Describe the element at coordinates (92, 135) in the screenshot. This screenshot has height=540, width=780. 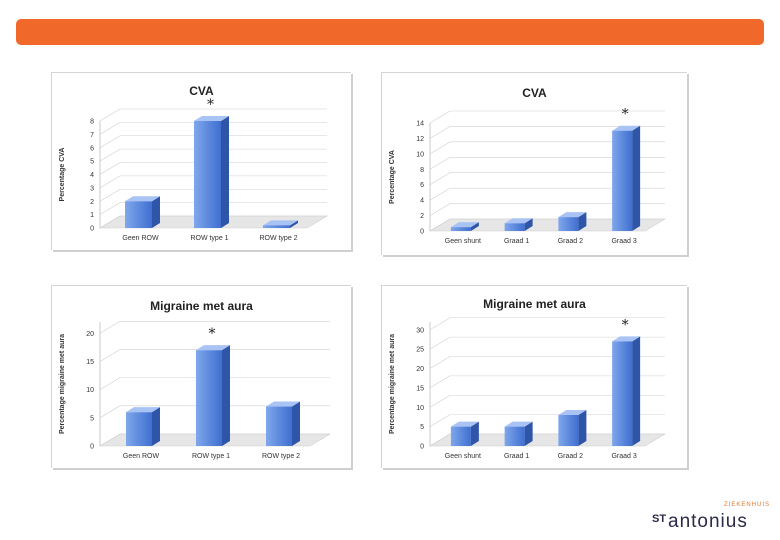
I see `y-tick-label: 7` at that location.